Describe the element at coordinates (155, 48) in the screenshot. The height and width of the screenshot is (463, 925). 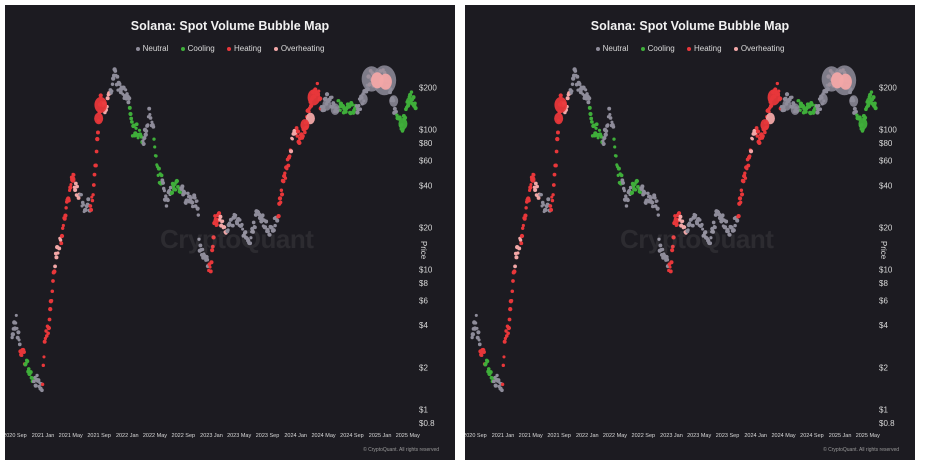
I see `legend-label: Neutral` at that location.